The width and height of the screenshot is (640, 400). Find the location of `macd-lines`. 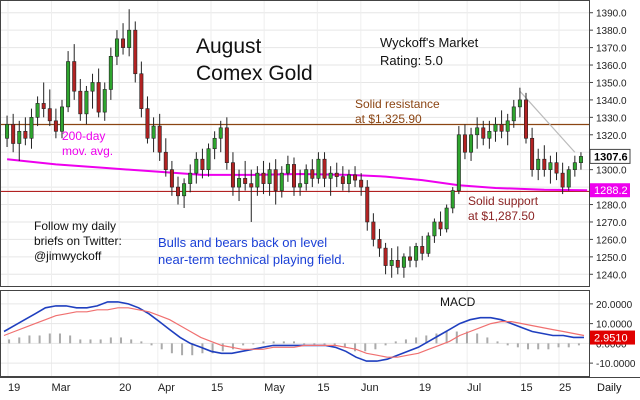

macd-lines is located at coordinates (294, 331).